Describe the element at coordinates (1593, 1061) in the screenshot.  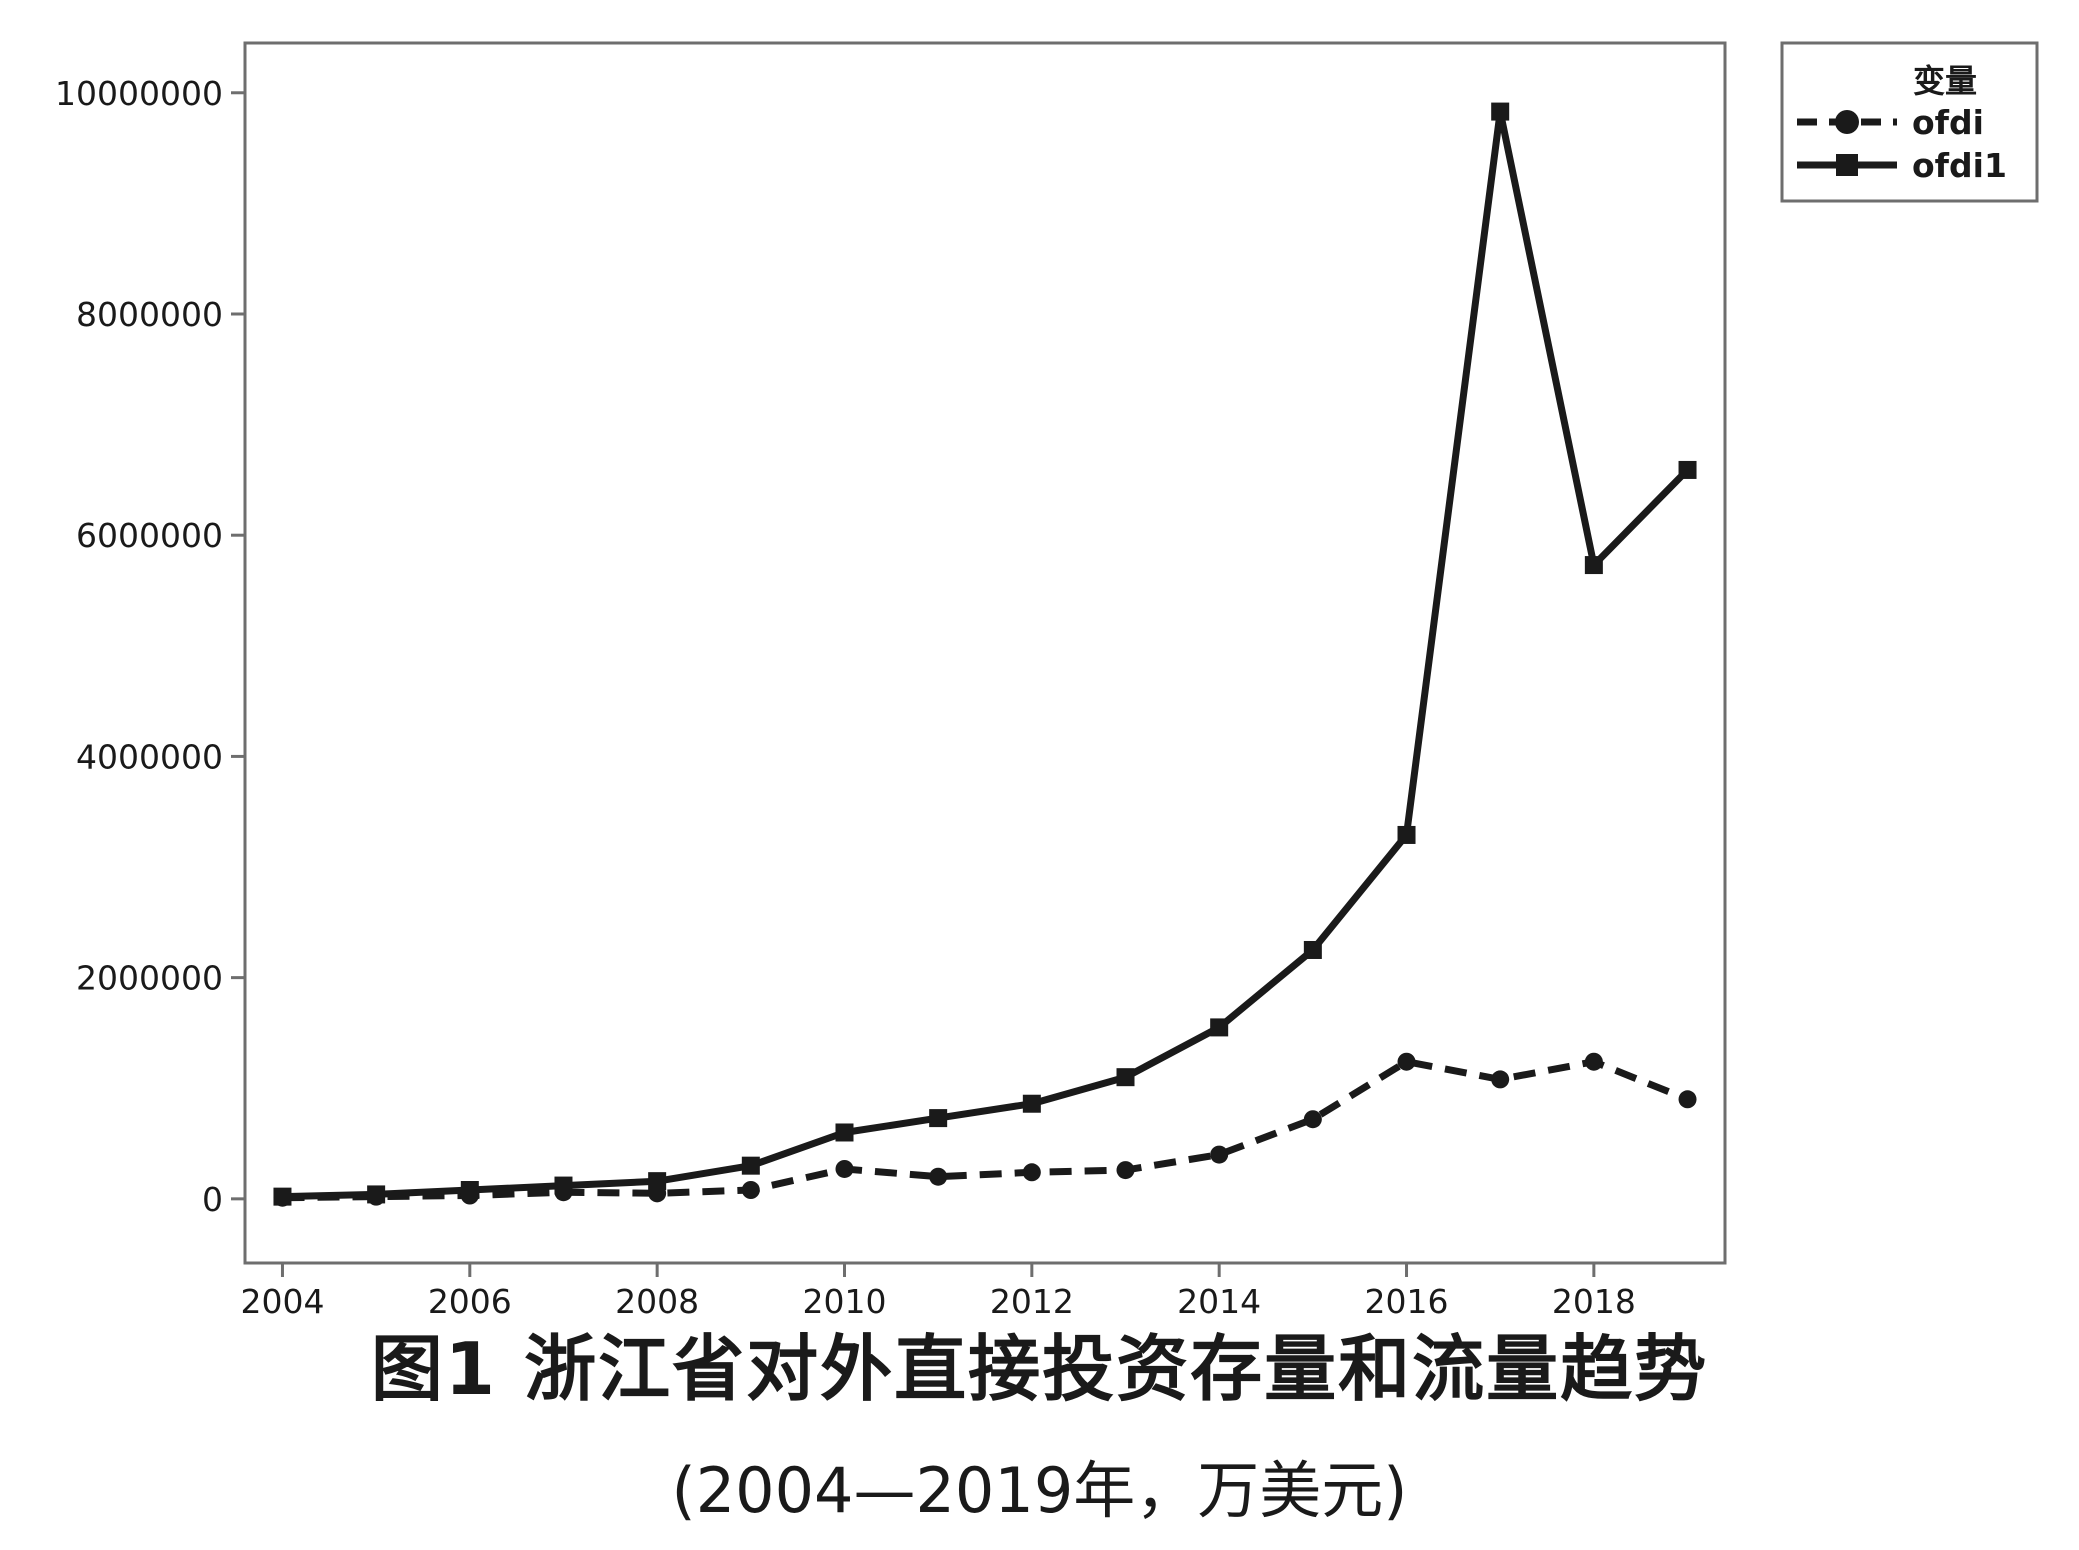
I see `point-ofdi-2018` at that location.